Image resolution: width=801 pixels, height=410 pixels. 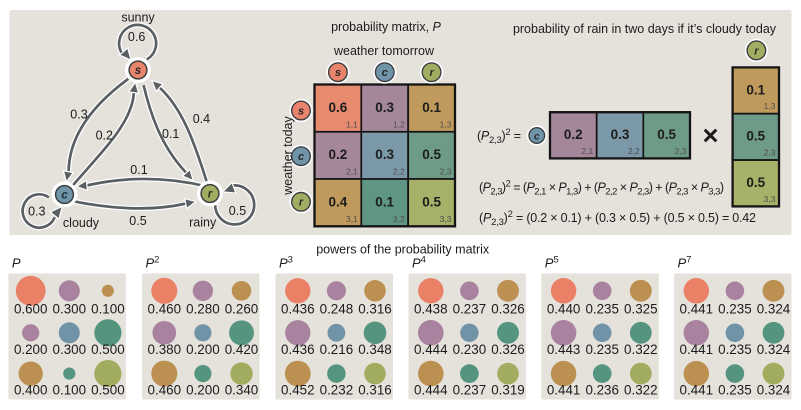 I want to click on svg-text: weather today, so click(x=288, y=155).